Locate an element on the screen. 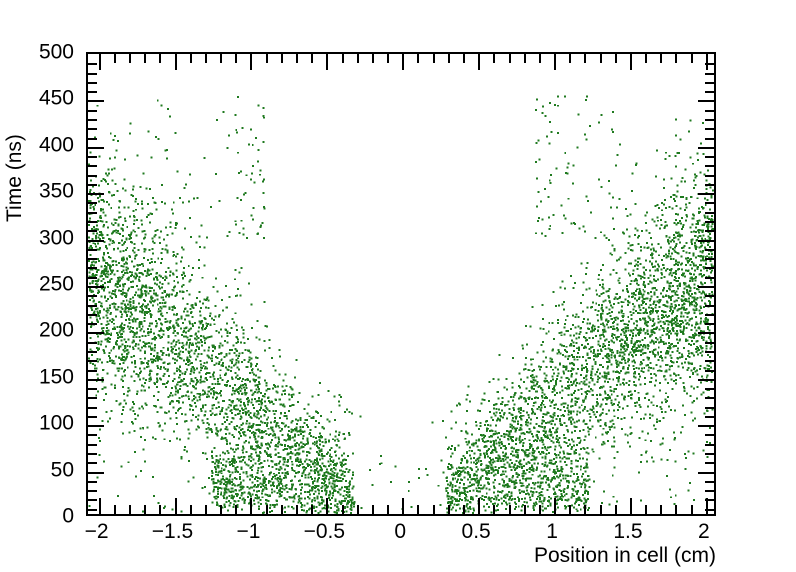  x-tick-label: 0 is located at coordinates (400, 531).